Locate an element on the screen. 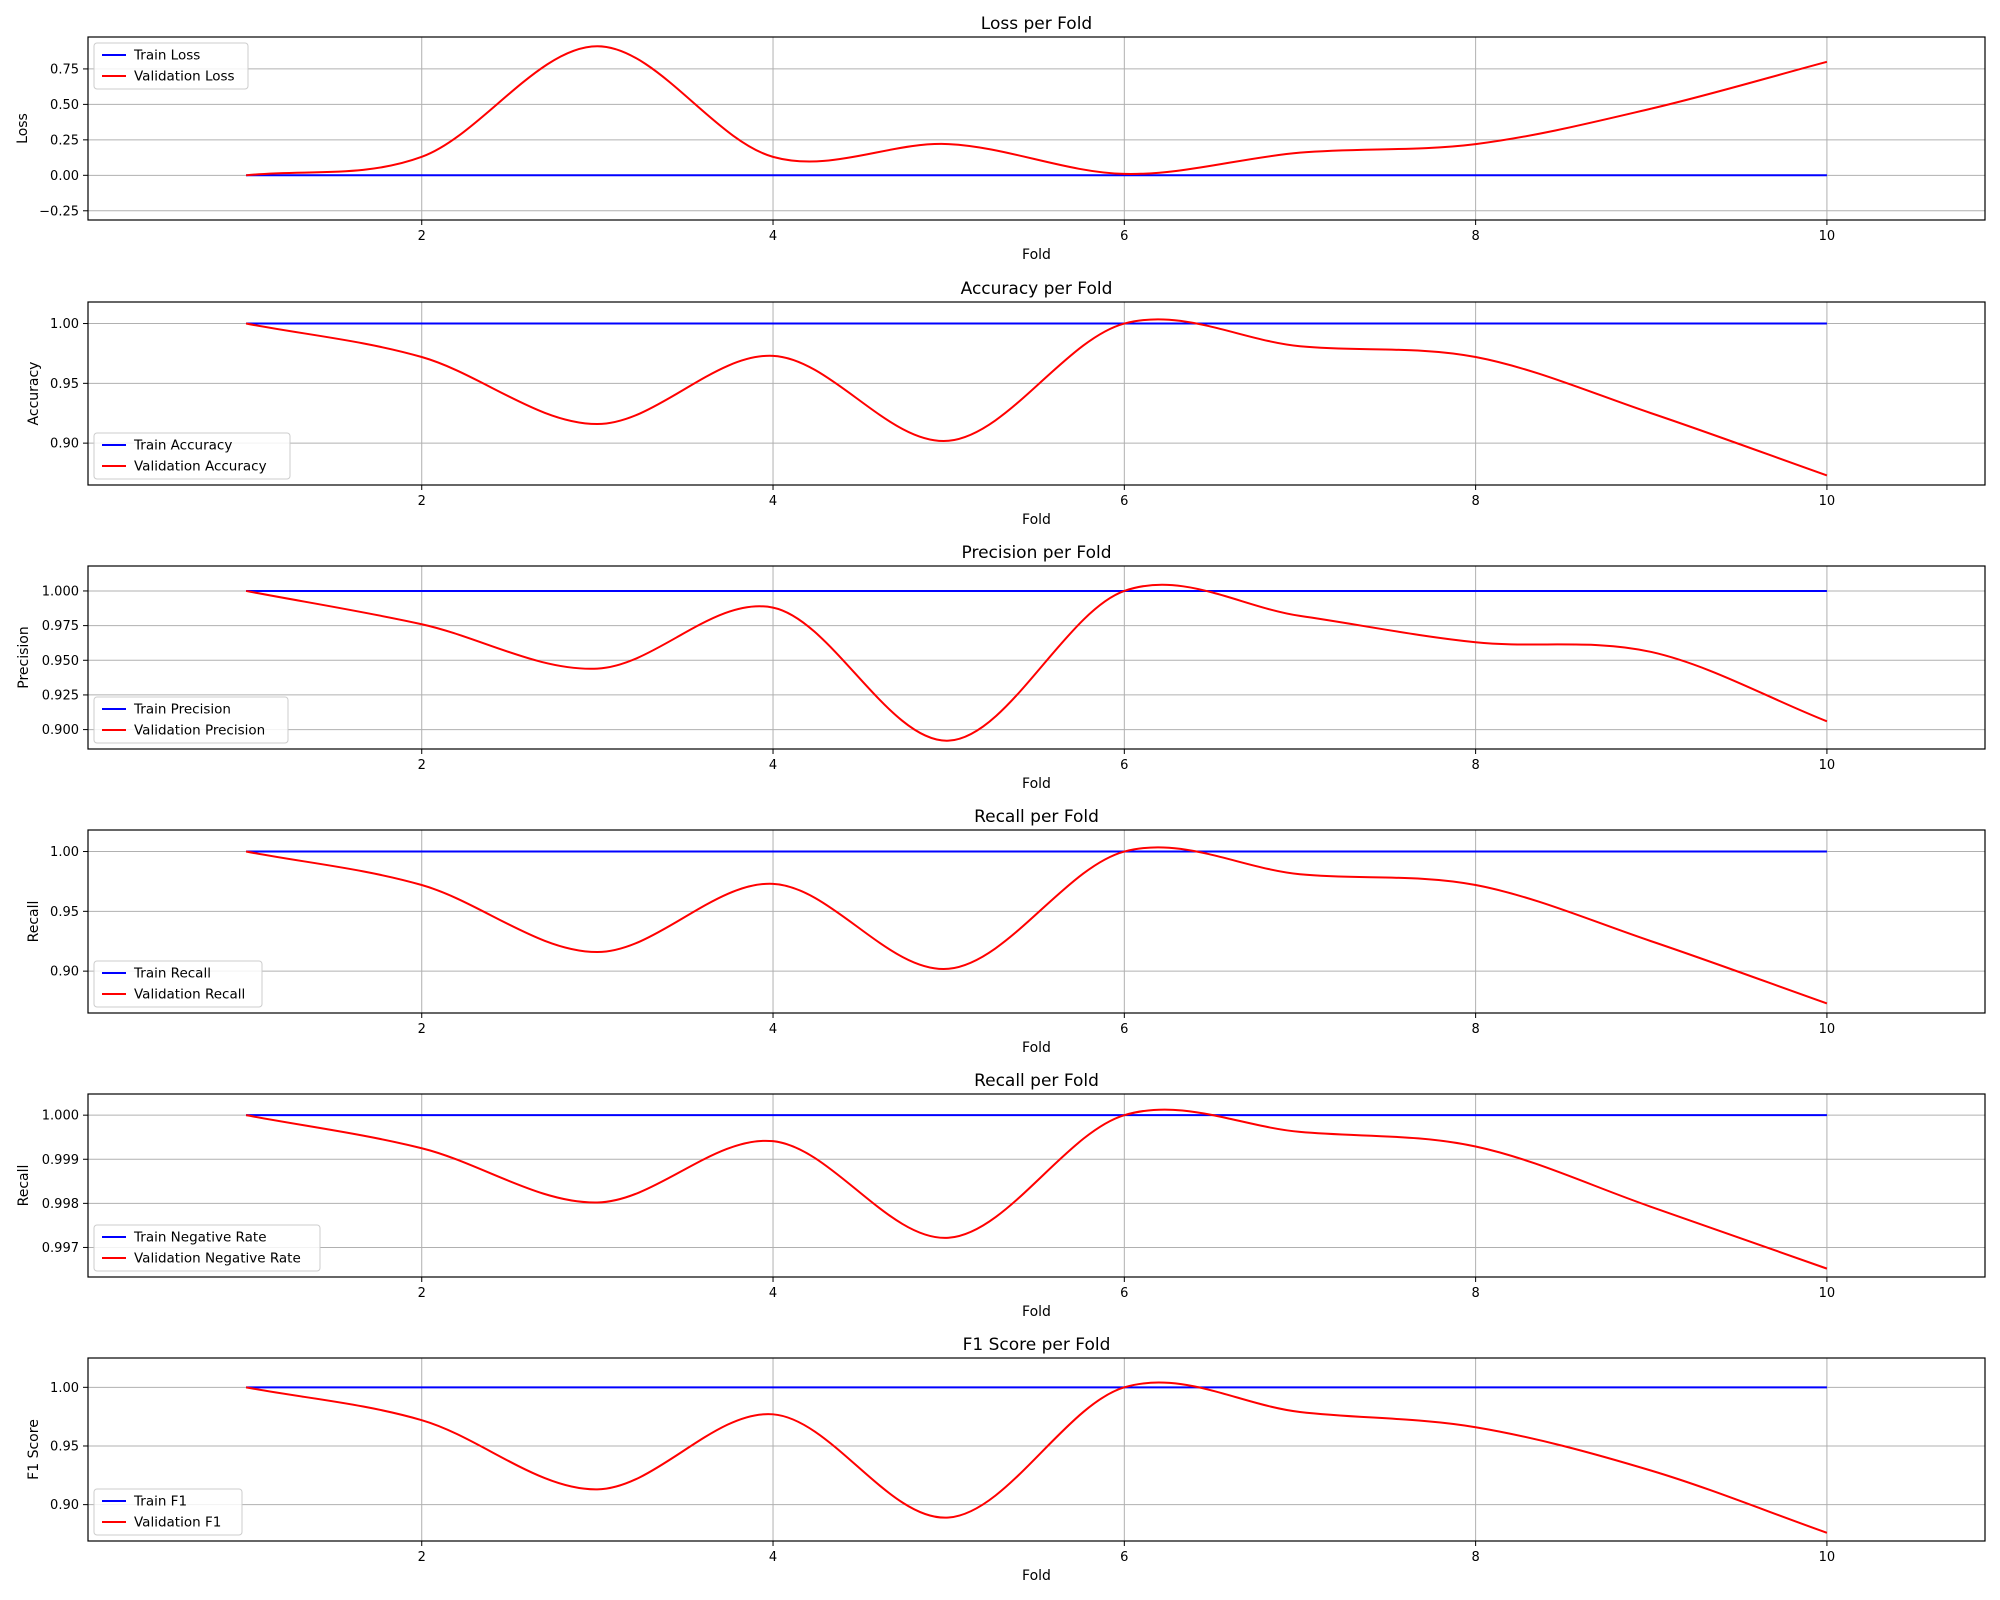 The image size is (2000, 1600). legend-entry: Validation F1 is located at coordinates (177, 1523).